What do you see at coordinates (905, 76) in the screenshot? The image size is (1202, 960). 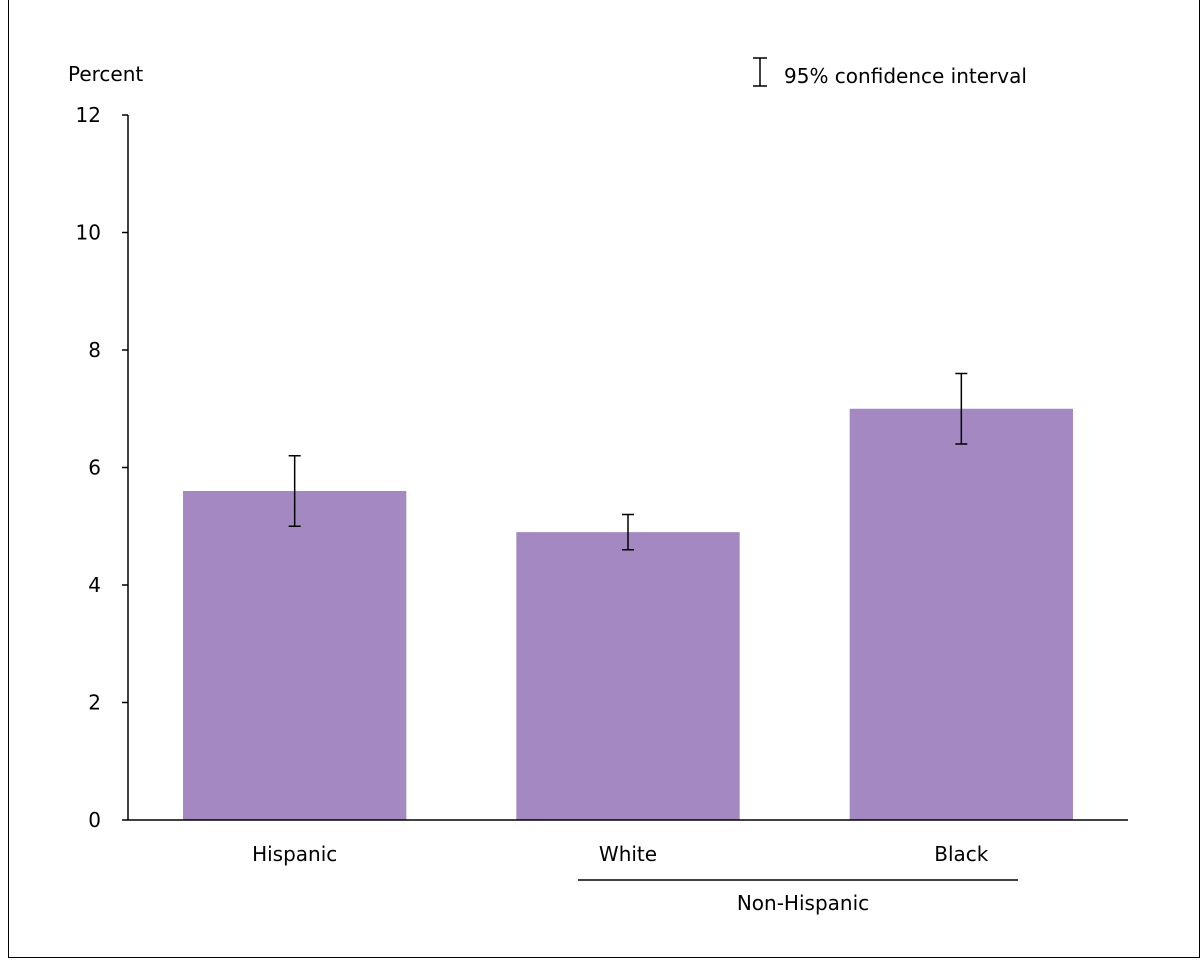 I see `legend-label: 95% confidence interval` at bounding box center [905, 76].